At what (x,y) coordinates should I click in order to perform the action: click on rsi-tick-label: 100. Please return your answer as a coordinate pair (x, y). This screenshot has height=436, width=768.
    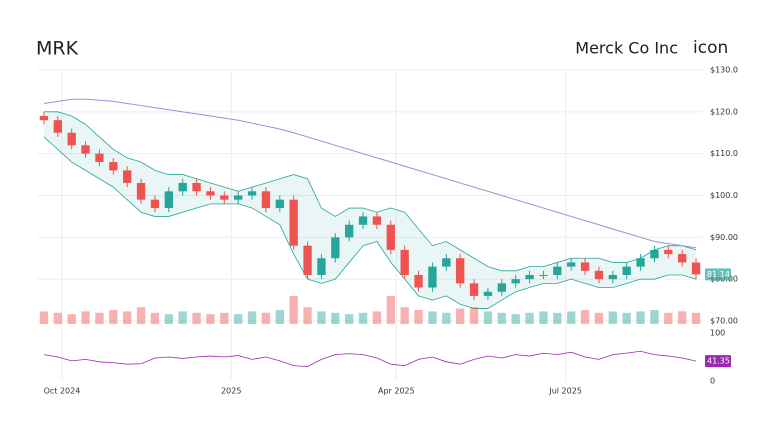
    Looking at the image, I should click on (717, 333).